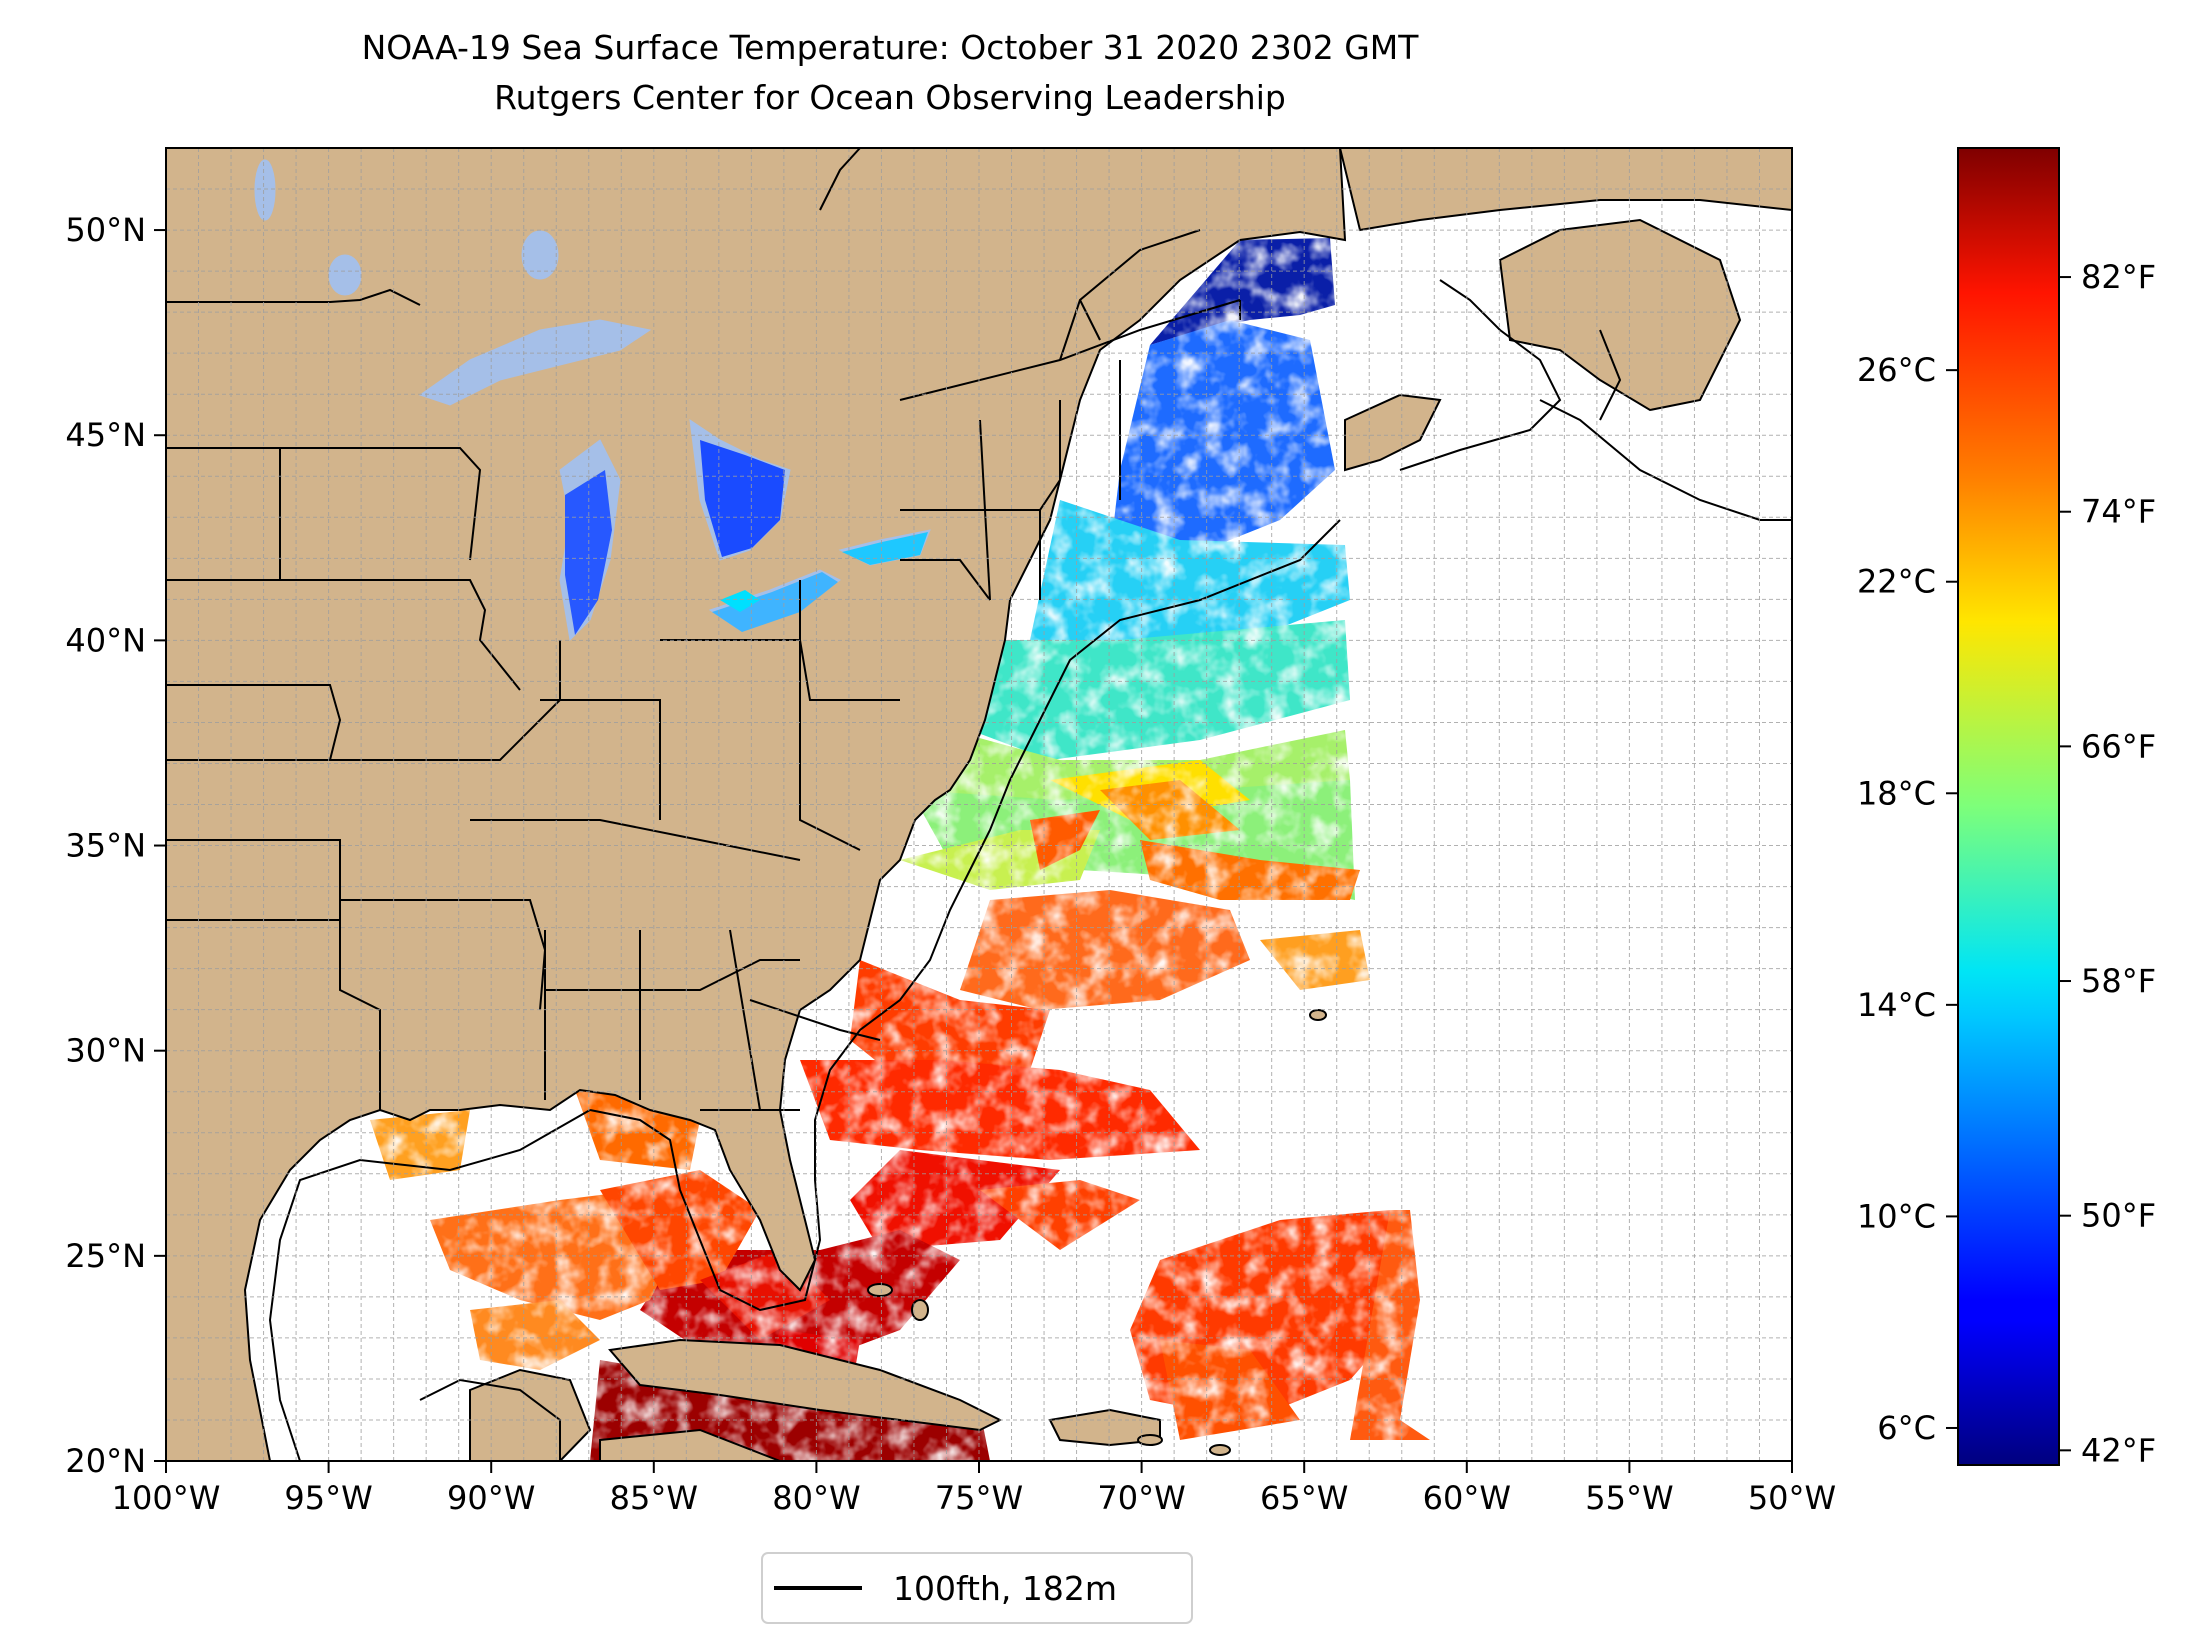 The width and height of the screenshot is (2201, 1647). What do you see at coordinates (1896, 582) in the screenshot?
I see `celsius-tick-label: 22°C` at bounding box center [1896, 582].